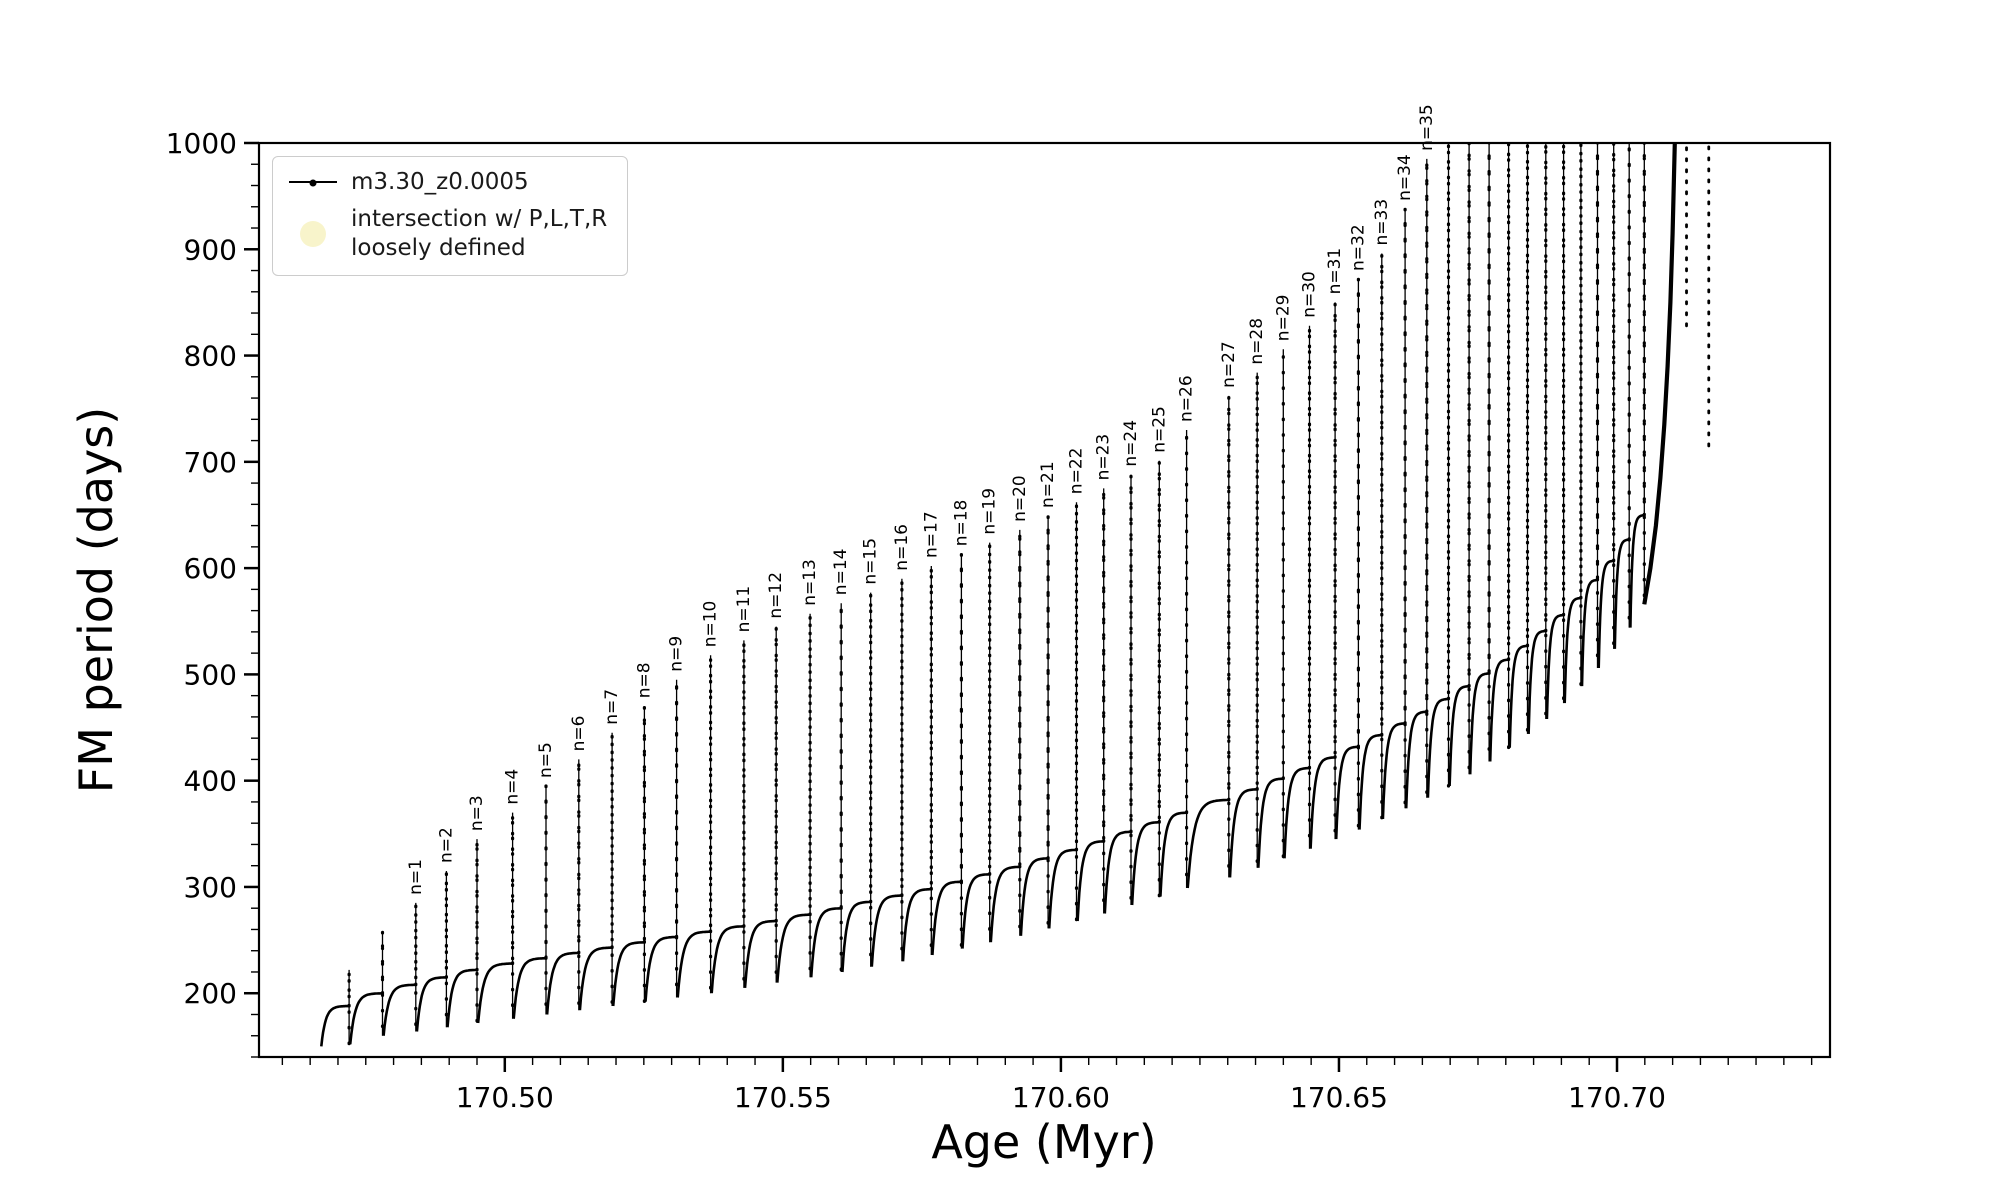  I want to click on spike-label: n=20, so click(1020, 498).